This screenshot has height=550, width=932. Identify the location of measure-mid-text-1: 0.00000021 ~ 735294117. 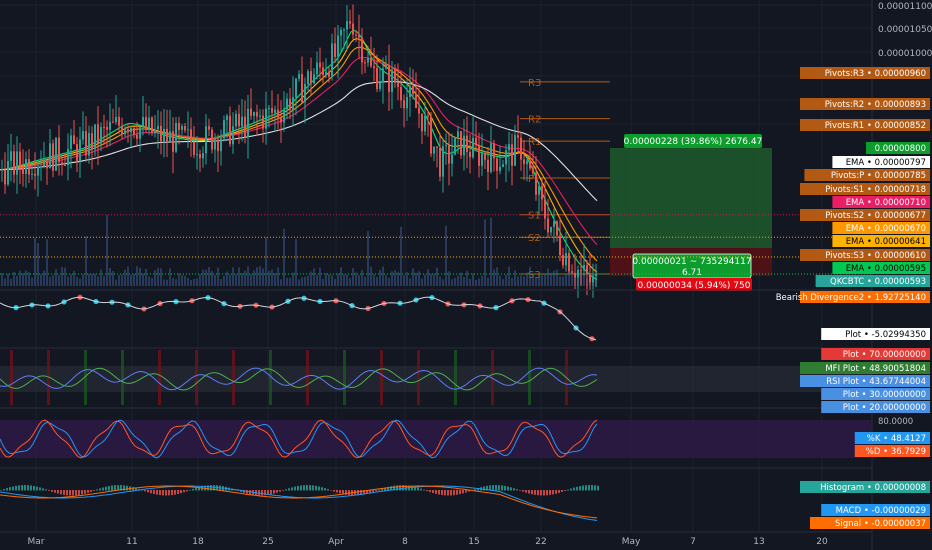
(691, 262).